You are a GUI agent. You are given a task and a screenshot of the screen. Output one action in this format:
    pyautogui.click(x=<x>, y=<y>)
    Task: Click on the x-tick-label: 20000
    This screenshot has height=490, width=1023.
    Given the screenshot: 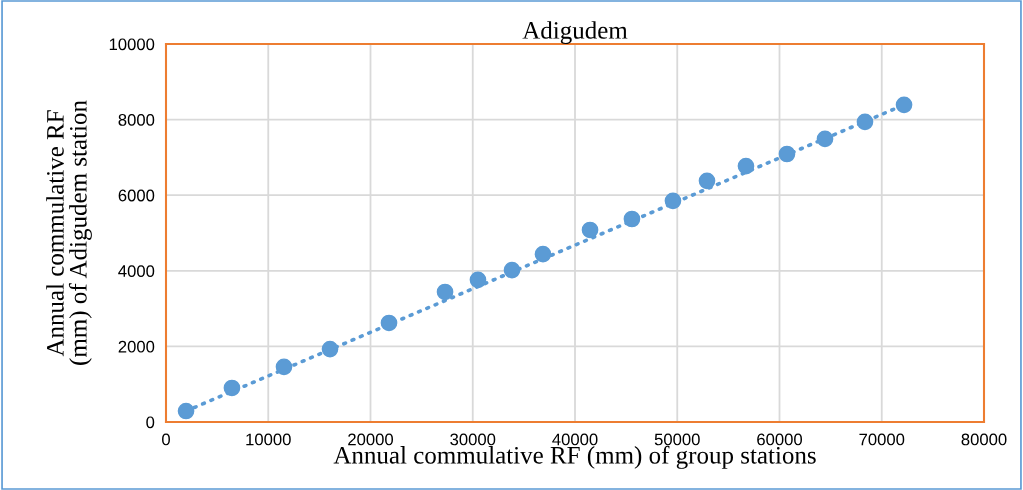 What is the action you would take?
    pyautogui.click(x=371, y=439)
    